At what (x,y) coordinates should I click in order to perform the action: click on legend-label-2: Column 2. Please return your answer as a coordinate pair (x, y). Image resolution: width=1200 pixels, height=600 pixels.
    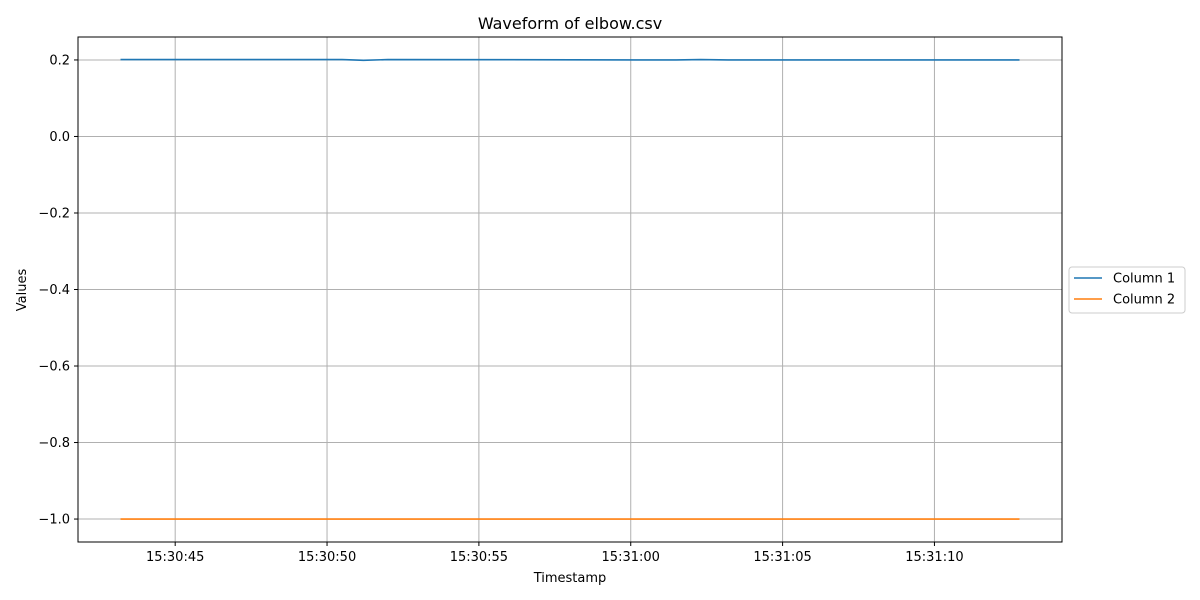
    Looking at the image, I should click on (1144, 300).